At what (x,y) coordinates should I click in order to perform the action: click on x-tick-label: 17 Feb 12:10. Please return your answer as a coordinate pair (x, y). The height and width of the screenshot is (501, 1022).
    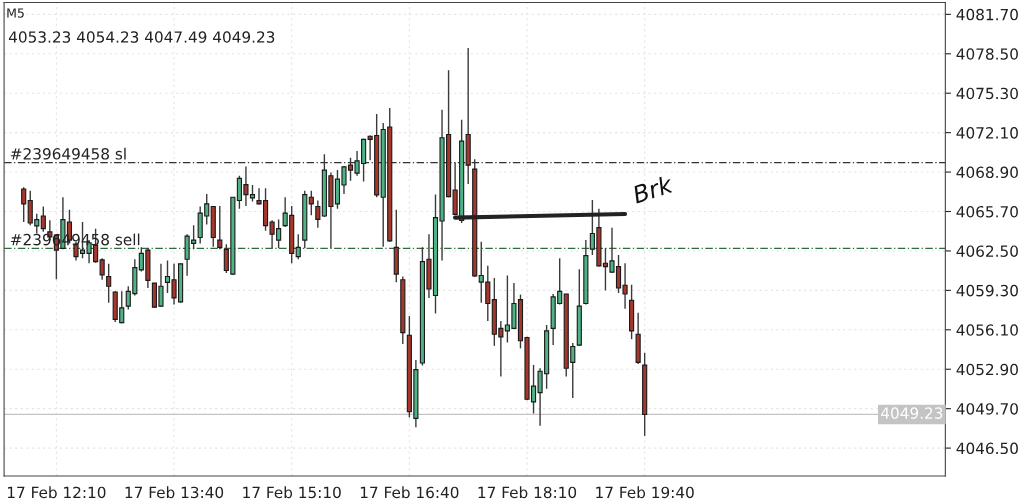
    Looking at the image, I should click on (56, 492).